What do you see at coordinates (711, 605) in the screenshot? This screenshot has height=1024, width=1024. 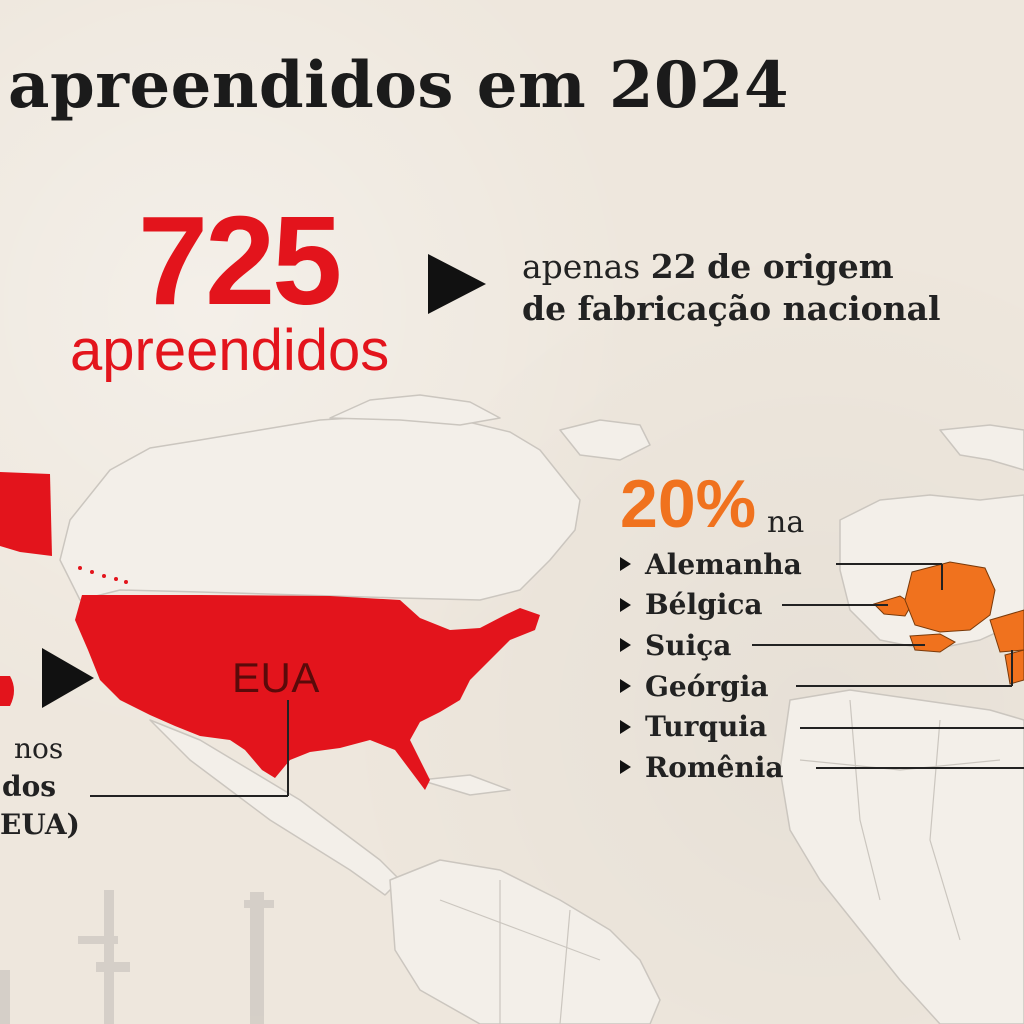 I see `country-item: Bélgica` at bounding box center [711, 605].